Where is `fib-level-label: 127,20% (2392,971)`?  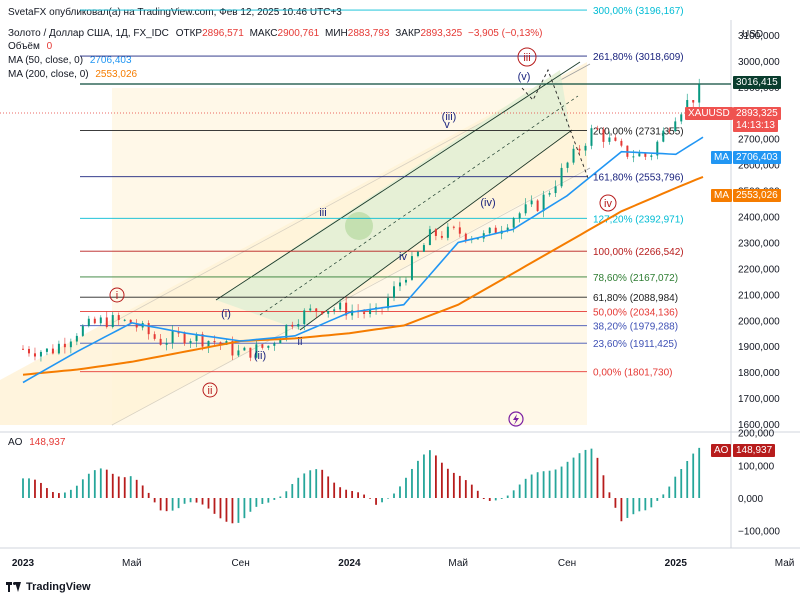 fib-level-label: 127,20% (2392,971) is located at coordinates (638, 219).